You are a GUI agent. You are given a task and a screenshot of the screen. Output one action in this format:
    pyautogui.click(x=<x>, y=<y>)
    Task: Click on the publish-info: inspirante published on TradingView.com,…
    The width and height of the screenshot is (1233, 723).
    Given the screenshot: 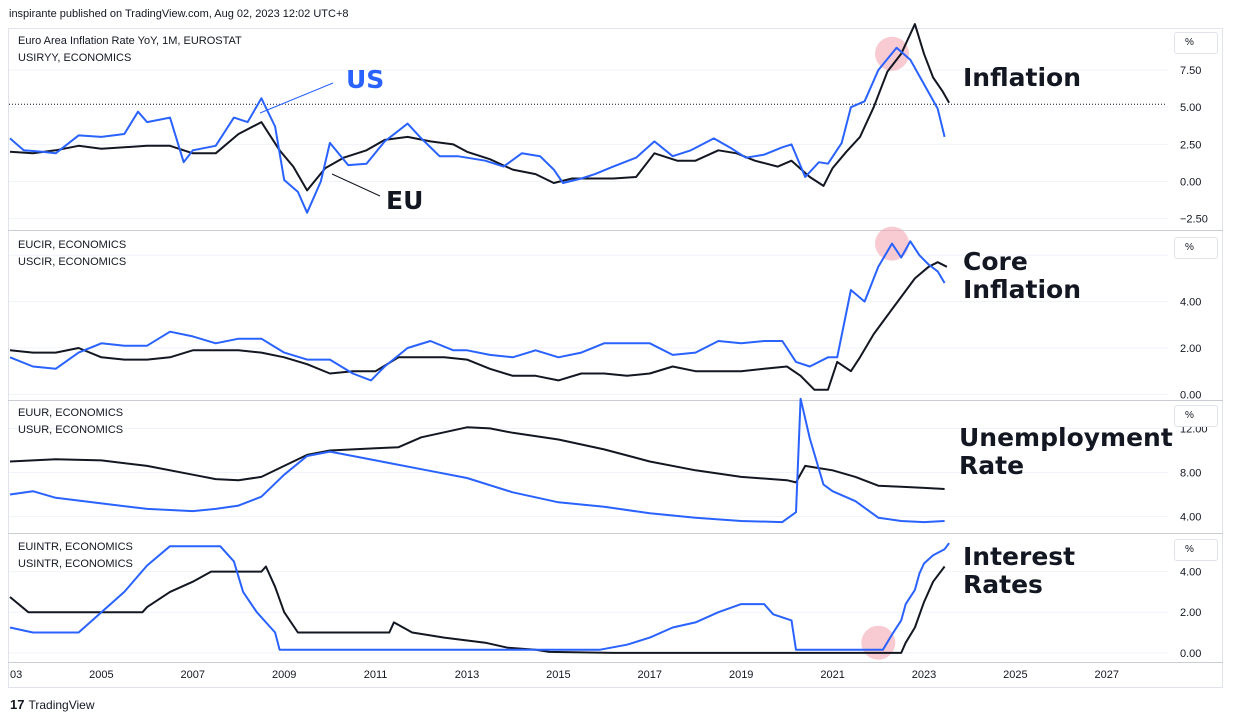 What is the action you would take?
    pyautogui.click(x=179, y=14)
    